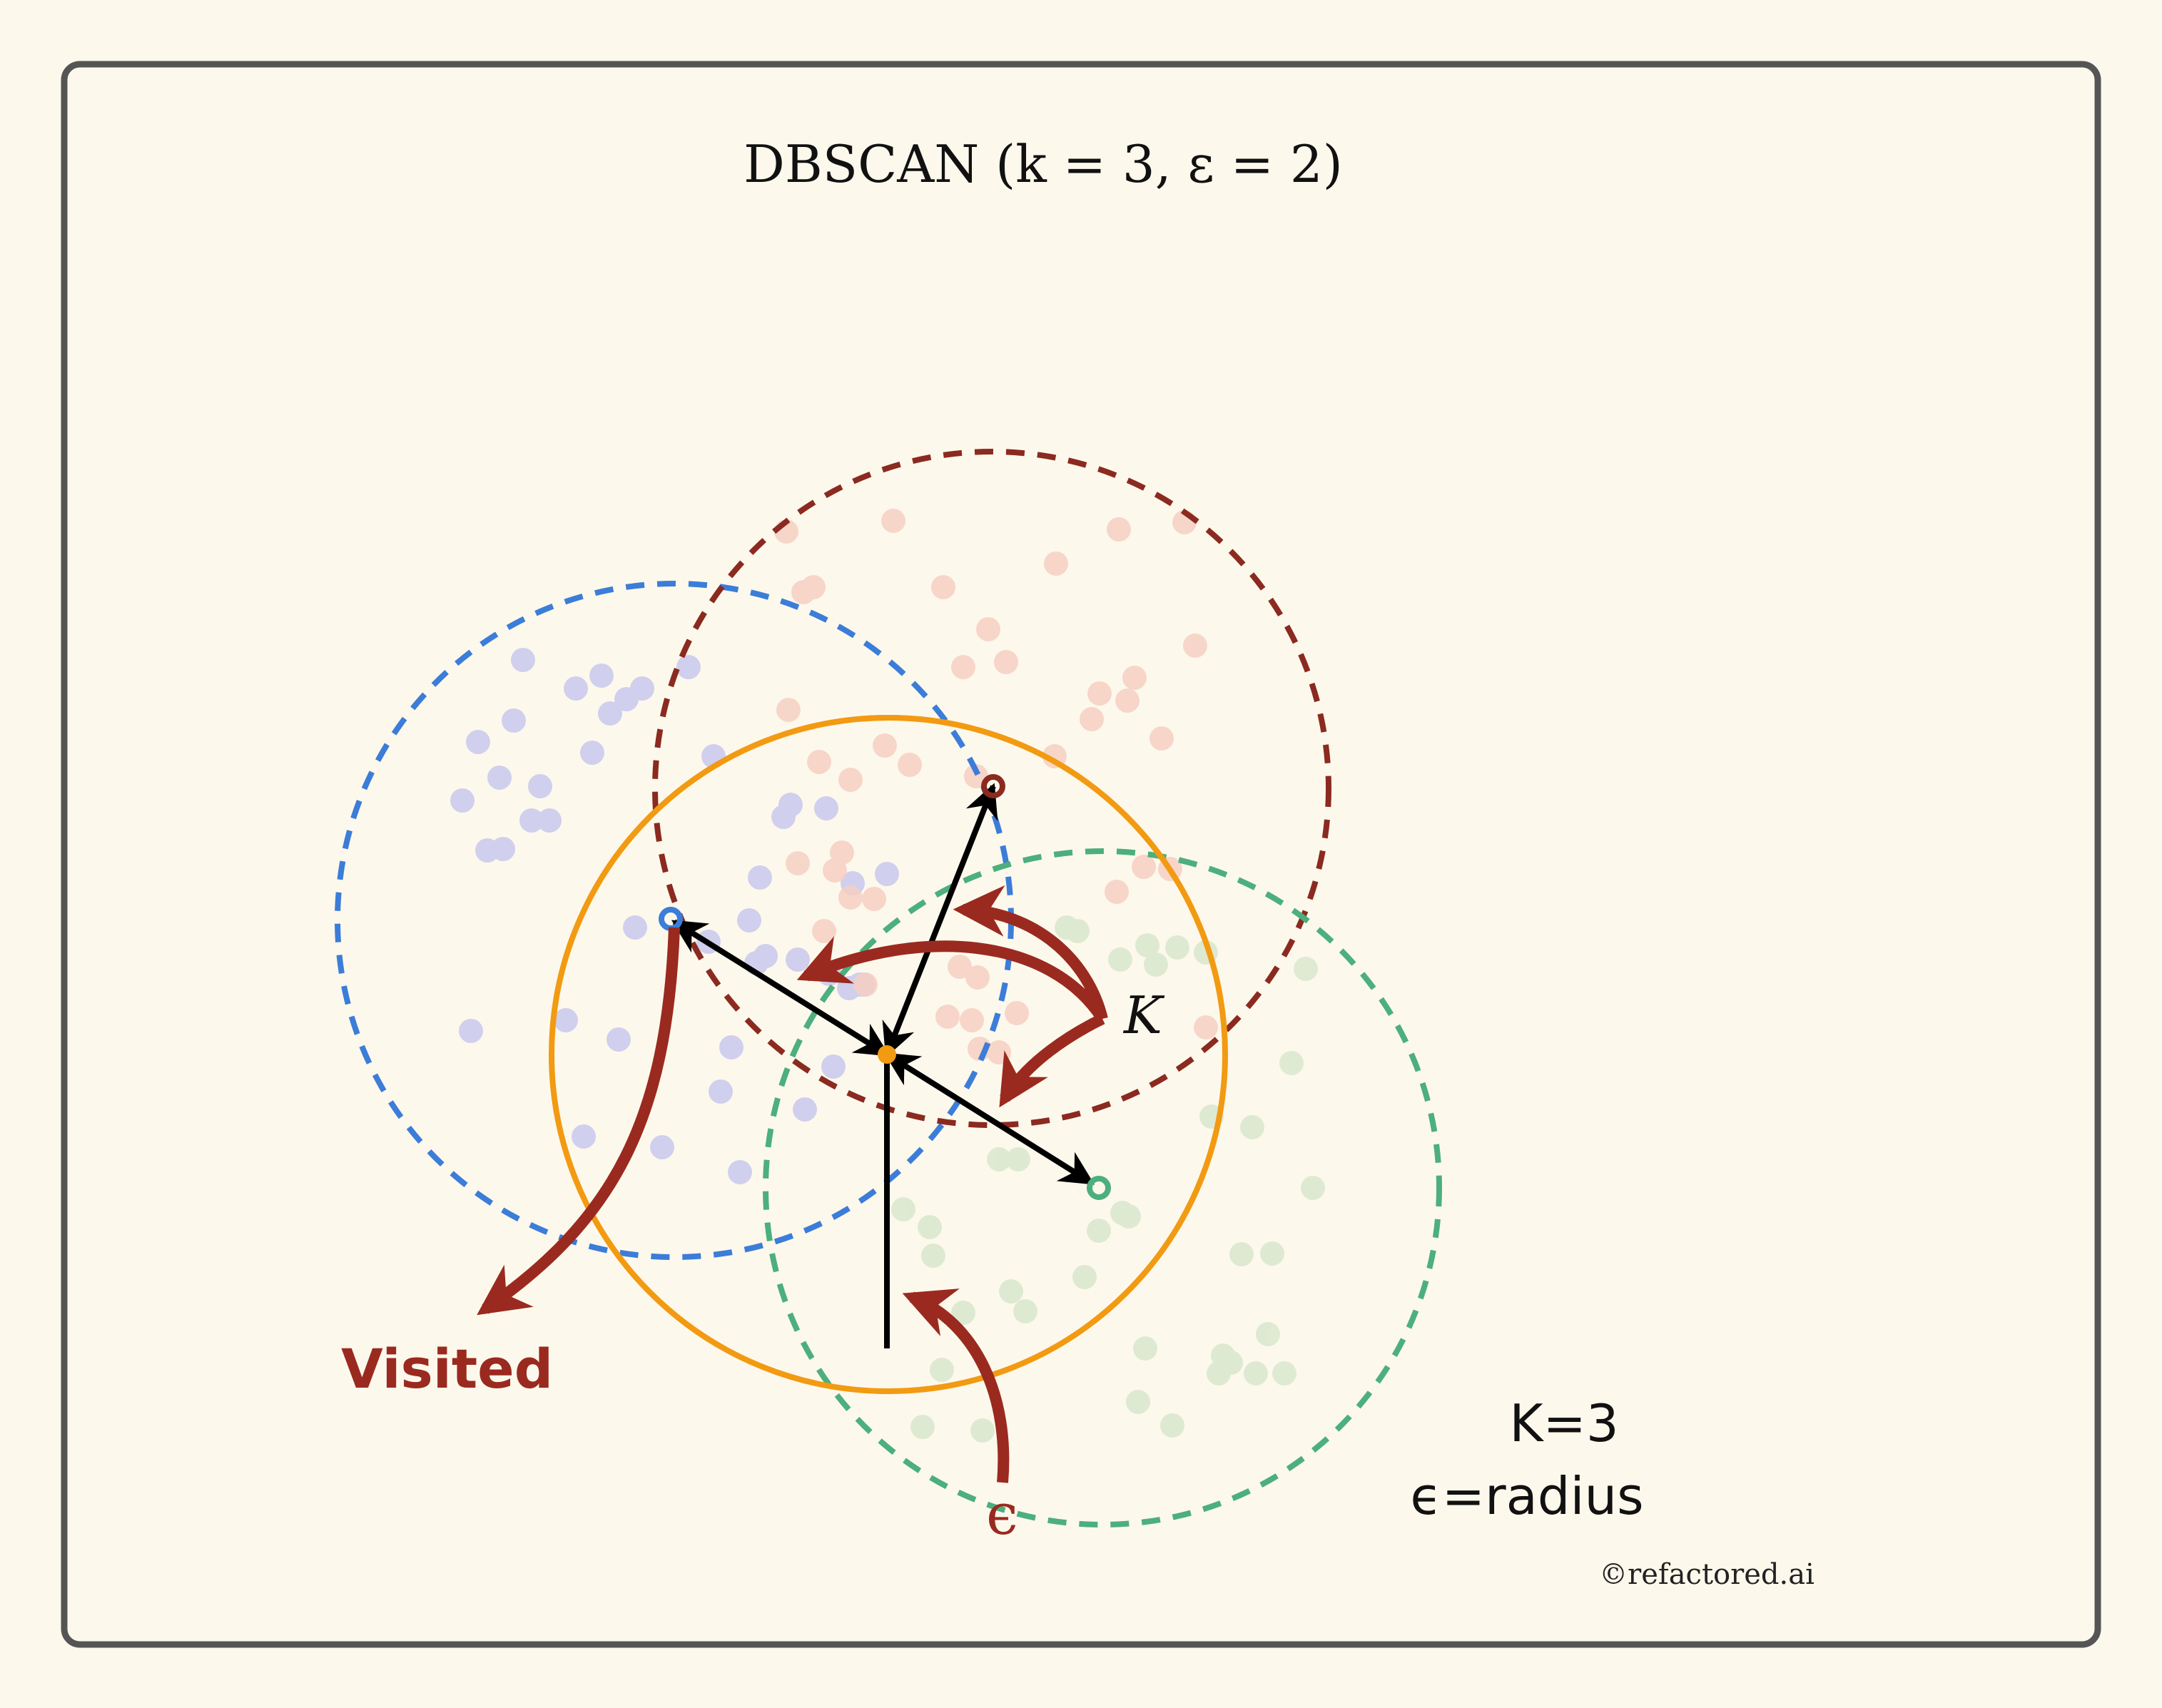 Image resolution: width=2162 pixels, height=1708 pixels. I want to click on copyright-text: ©refactored.ai, so click(1707, 1574).